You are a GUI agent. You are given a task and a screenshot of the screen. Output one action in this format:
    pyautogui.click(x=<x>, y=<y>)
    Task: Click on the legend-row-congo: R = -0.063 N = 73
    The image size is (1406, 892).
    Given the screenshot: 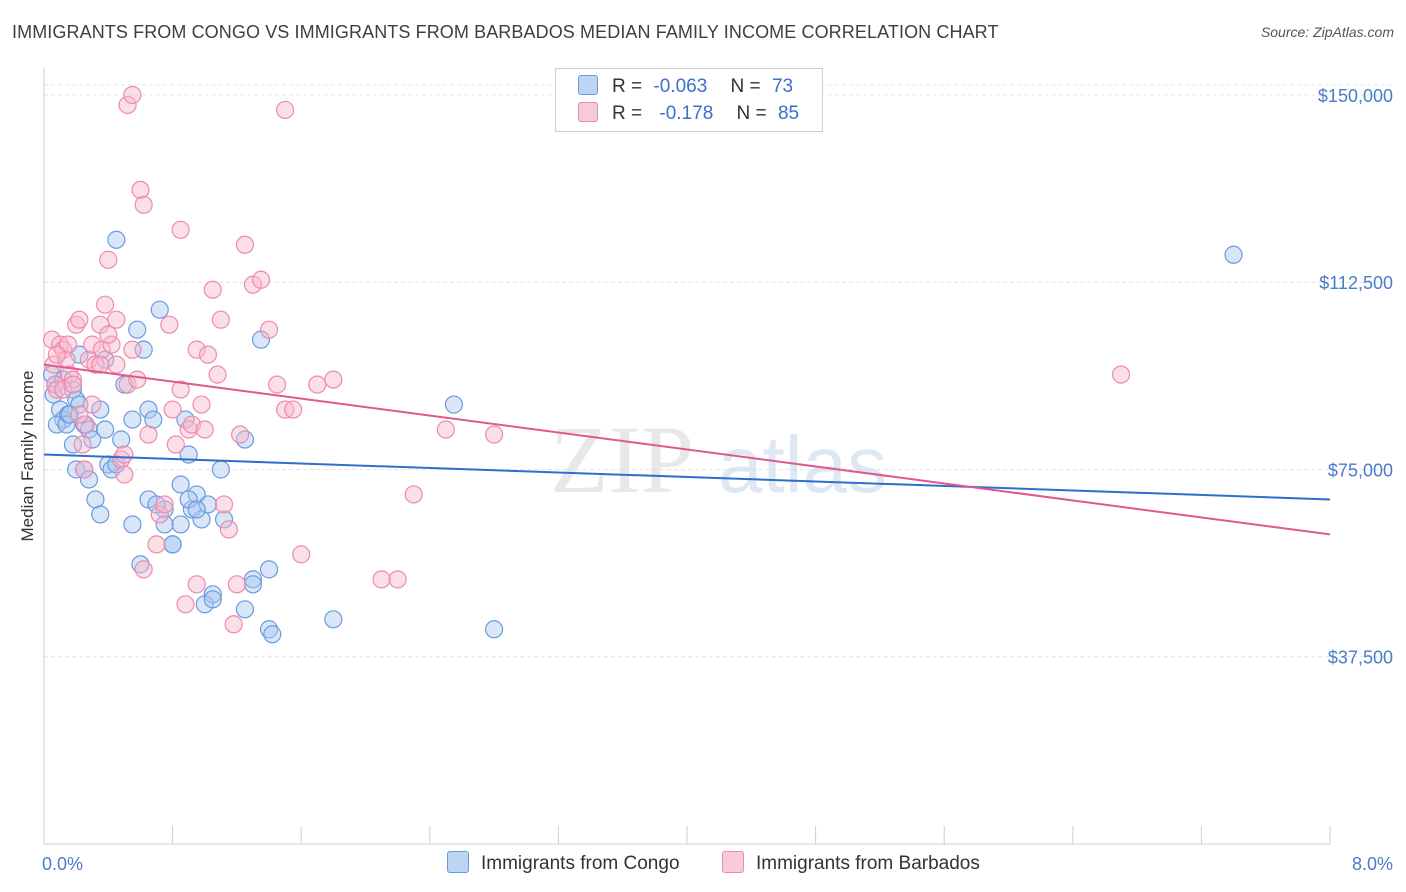 What is the action you would take?
    pyautogui.click(x=685, y=87)
    